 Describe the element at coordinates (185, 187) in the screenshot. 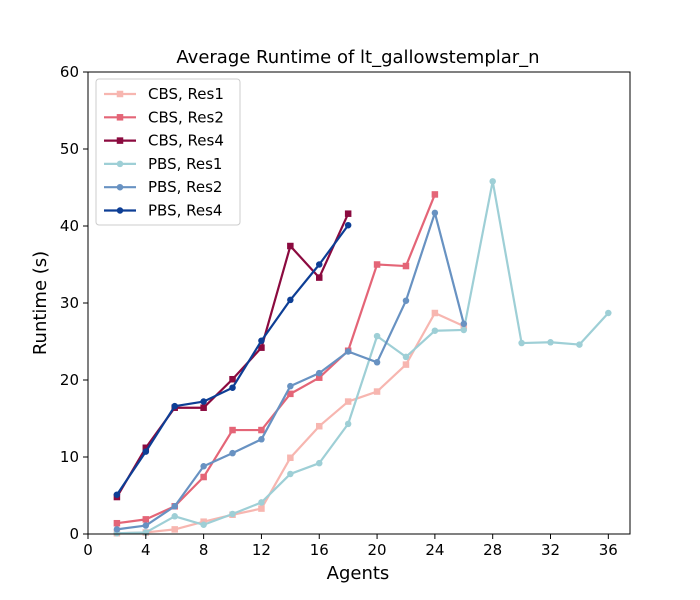

I see `legend-label: PBS, Res2` at that location.